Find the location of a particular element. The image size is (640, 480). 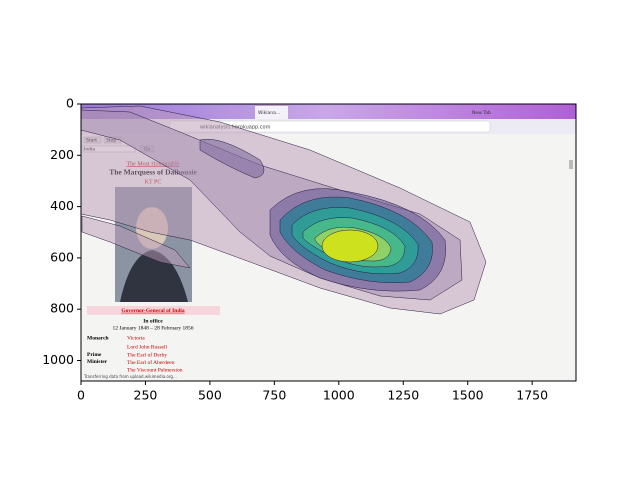

y-tick-label: 400 is located at coordinates (62, 205).